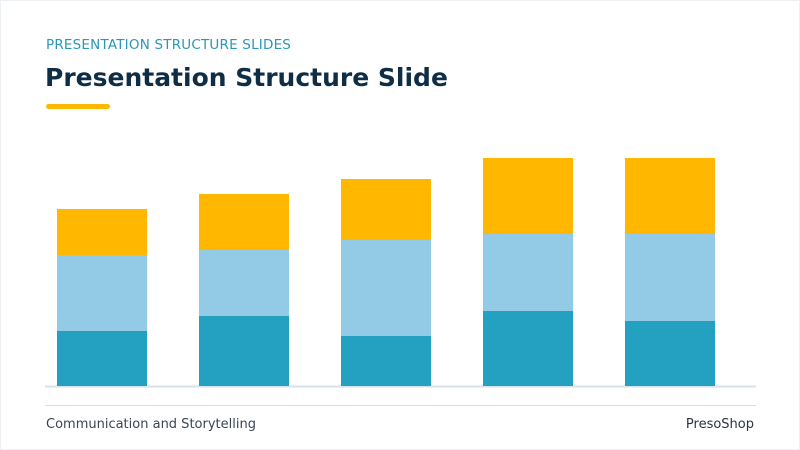 This screenshot has width=800, height=450. Describe the element at coordinates (719, 424) in the screenshot. I see `footer-brand: PresoShop` at that location.